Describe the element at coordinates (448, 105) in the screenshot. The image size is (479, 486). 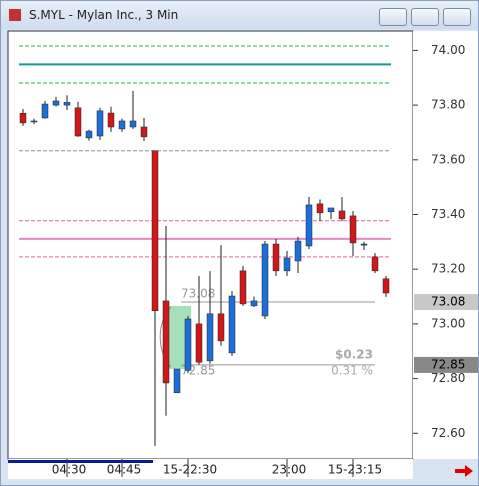
I see `y-tick-label: 73.80` at that location.